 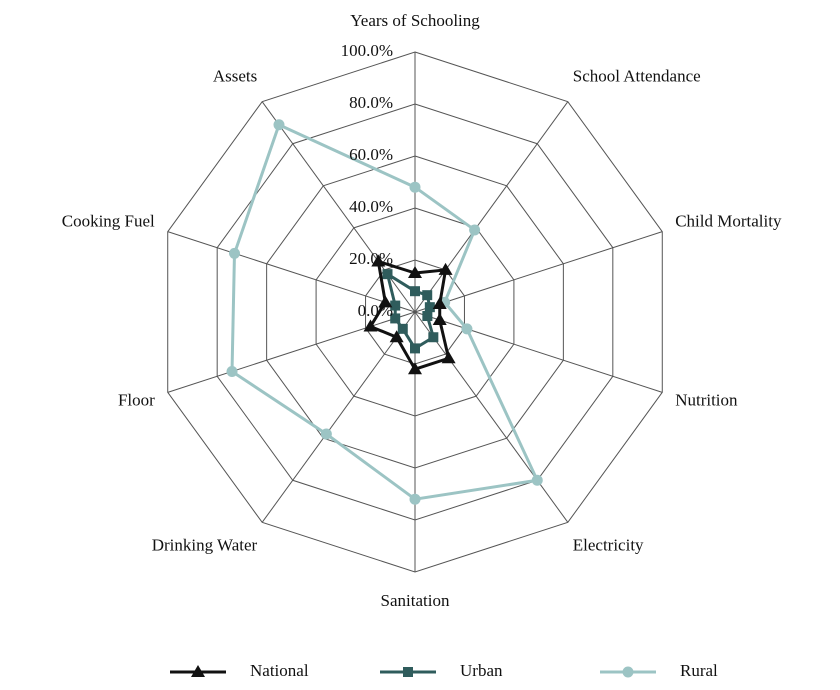 What do you see at coordinates (706, 400) in the screenshot?
I see `category-label: Nutrition` at bounding box center [706, 400].